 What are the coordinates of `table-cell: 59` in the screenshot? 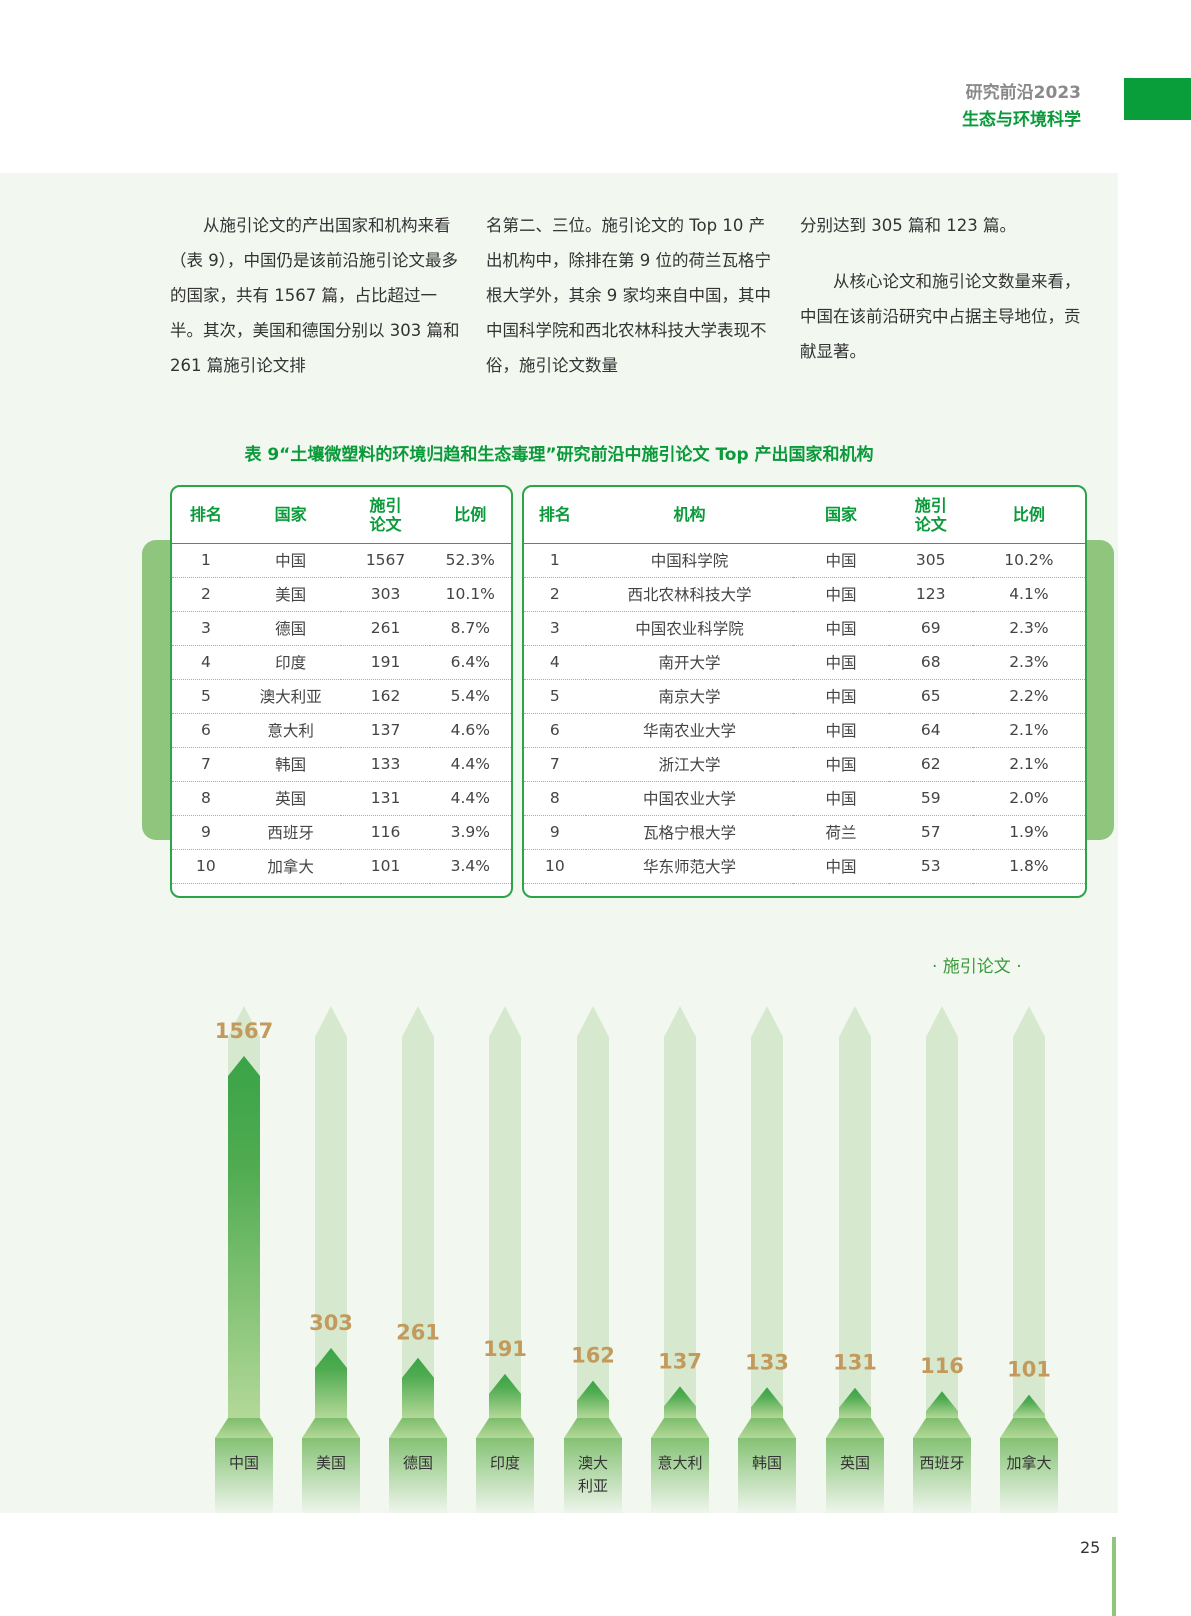 It's located at (930, 798).